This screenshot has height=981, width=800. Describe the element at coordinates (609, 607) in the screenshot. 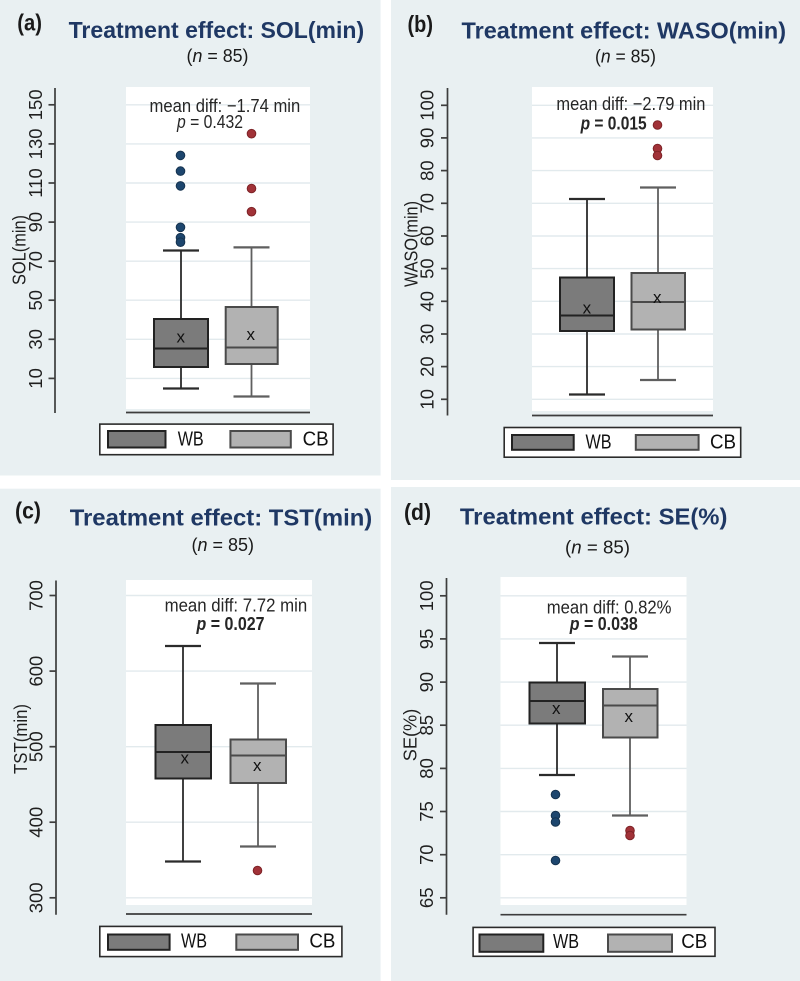

I see `svg-text: mean diff: 0.82%` at that location.